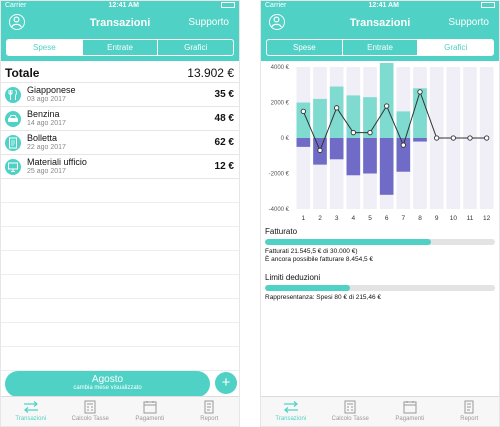 The width and height of the screenshot is (500, 427). What do you see at coordinates (311, 251) in the screenshot?
I see `fatturato-line1: Fatturati 21.545,5 € di 30.000 €)` at bounding box center [311, 251].